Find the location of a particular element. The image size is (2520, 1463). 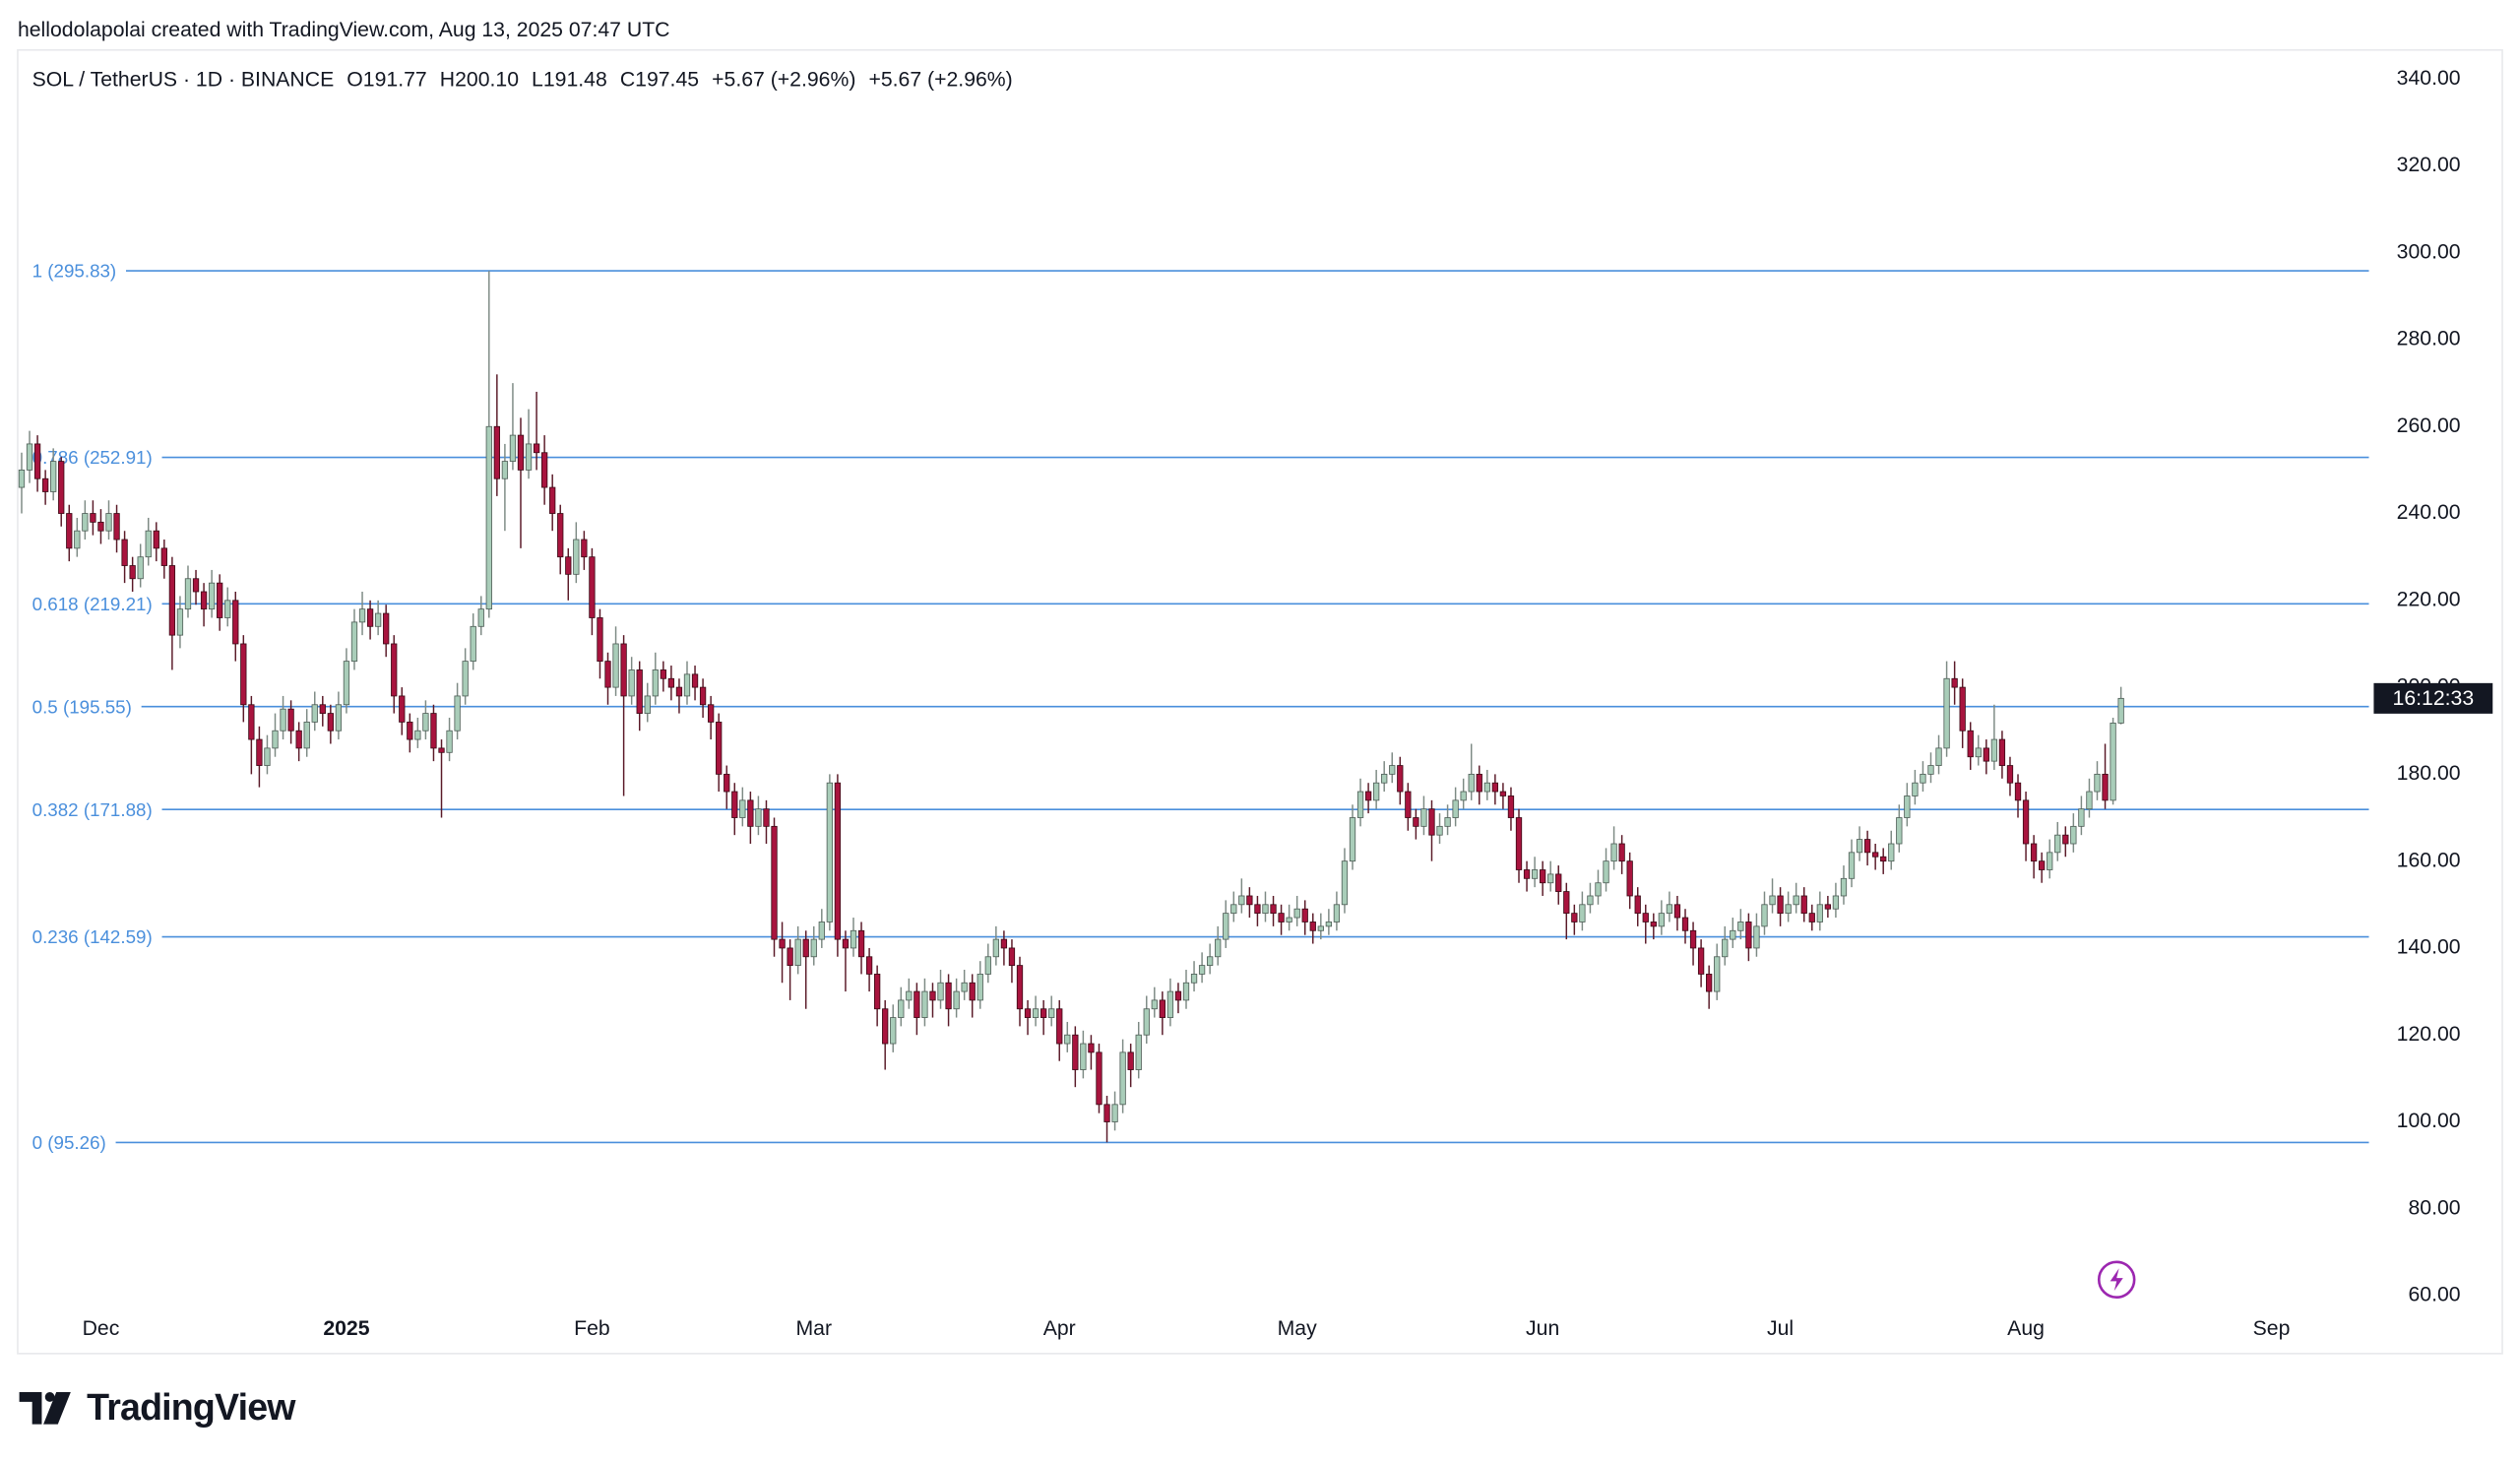

y-tick-label: 180.00 is located at coordinates (2429, 774).